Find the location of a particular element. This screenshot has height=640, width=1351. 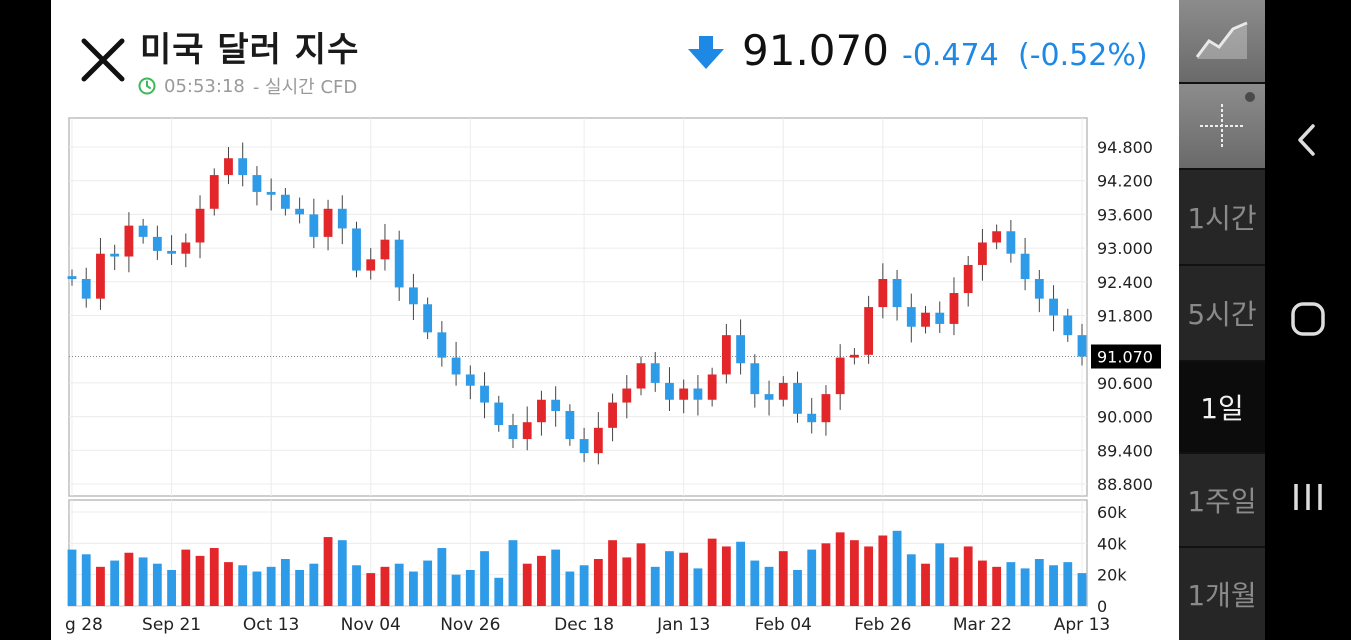

timeframe-1d: 1일 is located at coordinates (1222, 408).